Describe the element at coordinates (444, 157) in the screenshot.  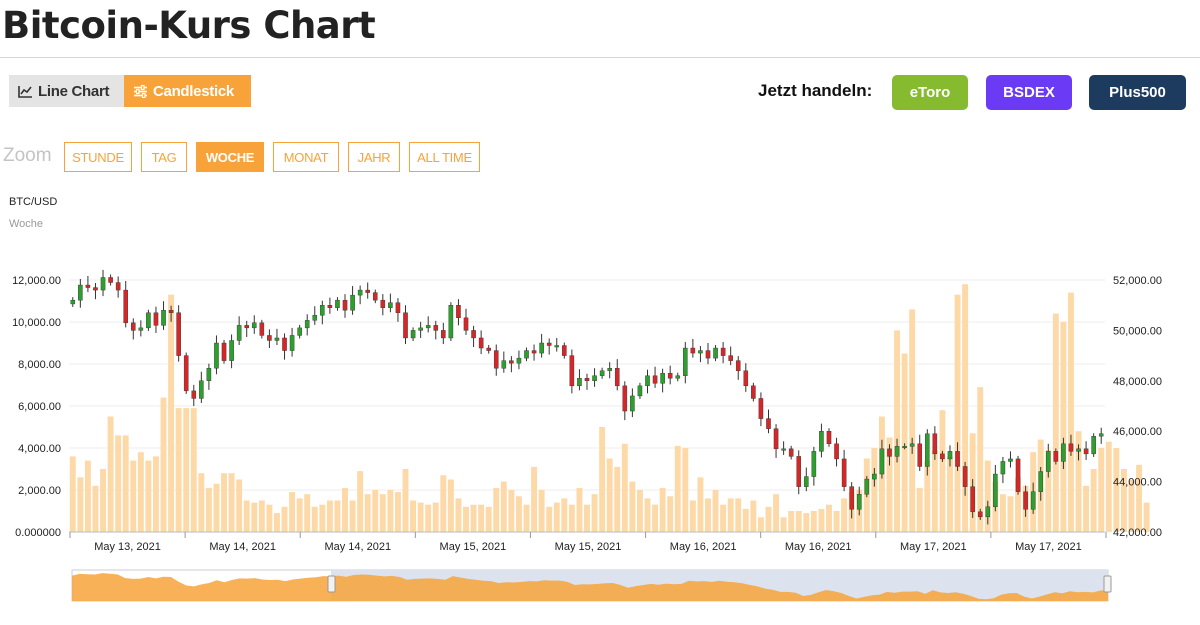
I see `zoom-alltime-button: ALL TIME` at that location.